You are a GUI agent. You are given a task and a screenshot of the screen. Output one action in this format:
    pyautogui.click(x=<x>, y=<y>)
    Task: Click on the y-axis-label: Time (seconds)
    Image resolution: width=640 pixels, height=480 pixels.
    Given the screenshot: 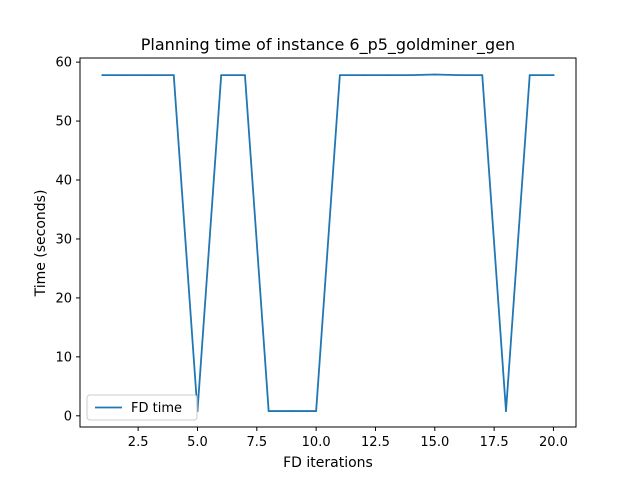 What is the action you would take?
    pyautogui.click(x=41, y=244)
    